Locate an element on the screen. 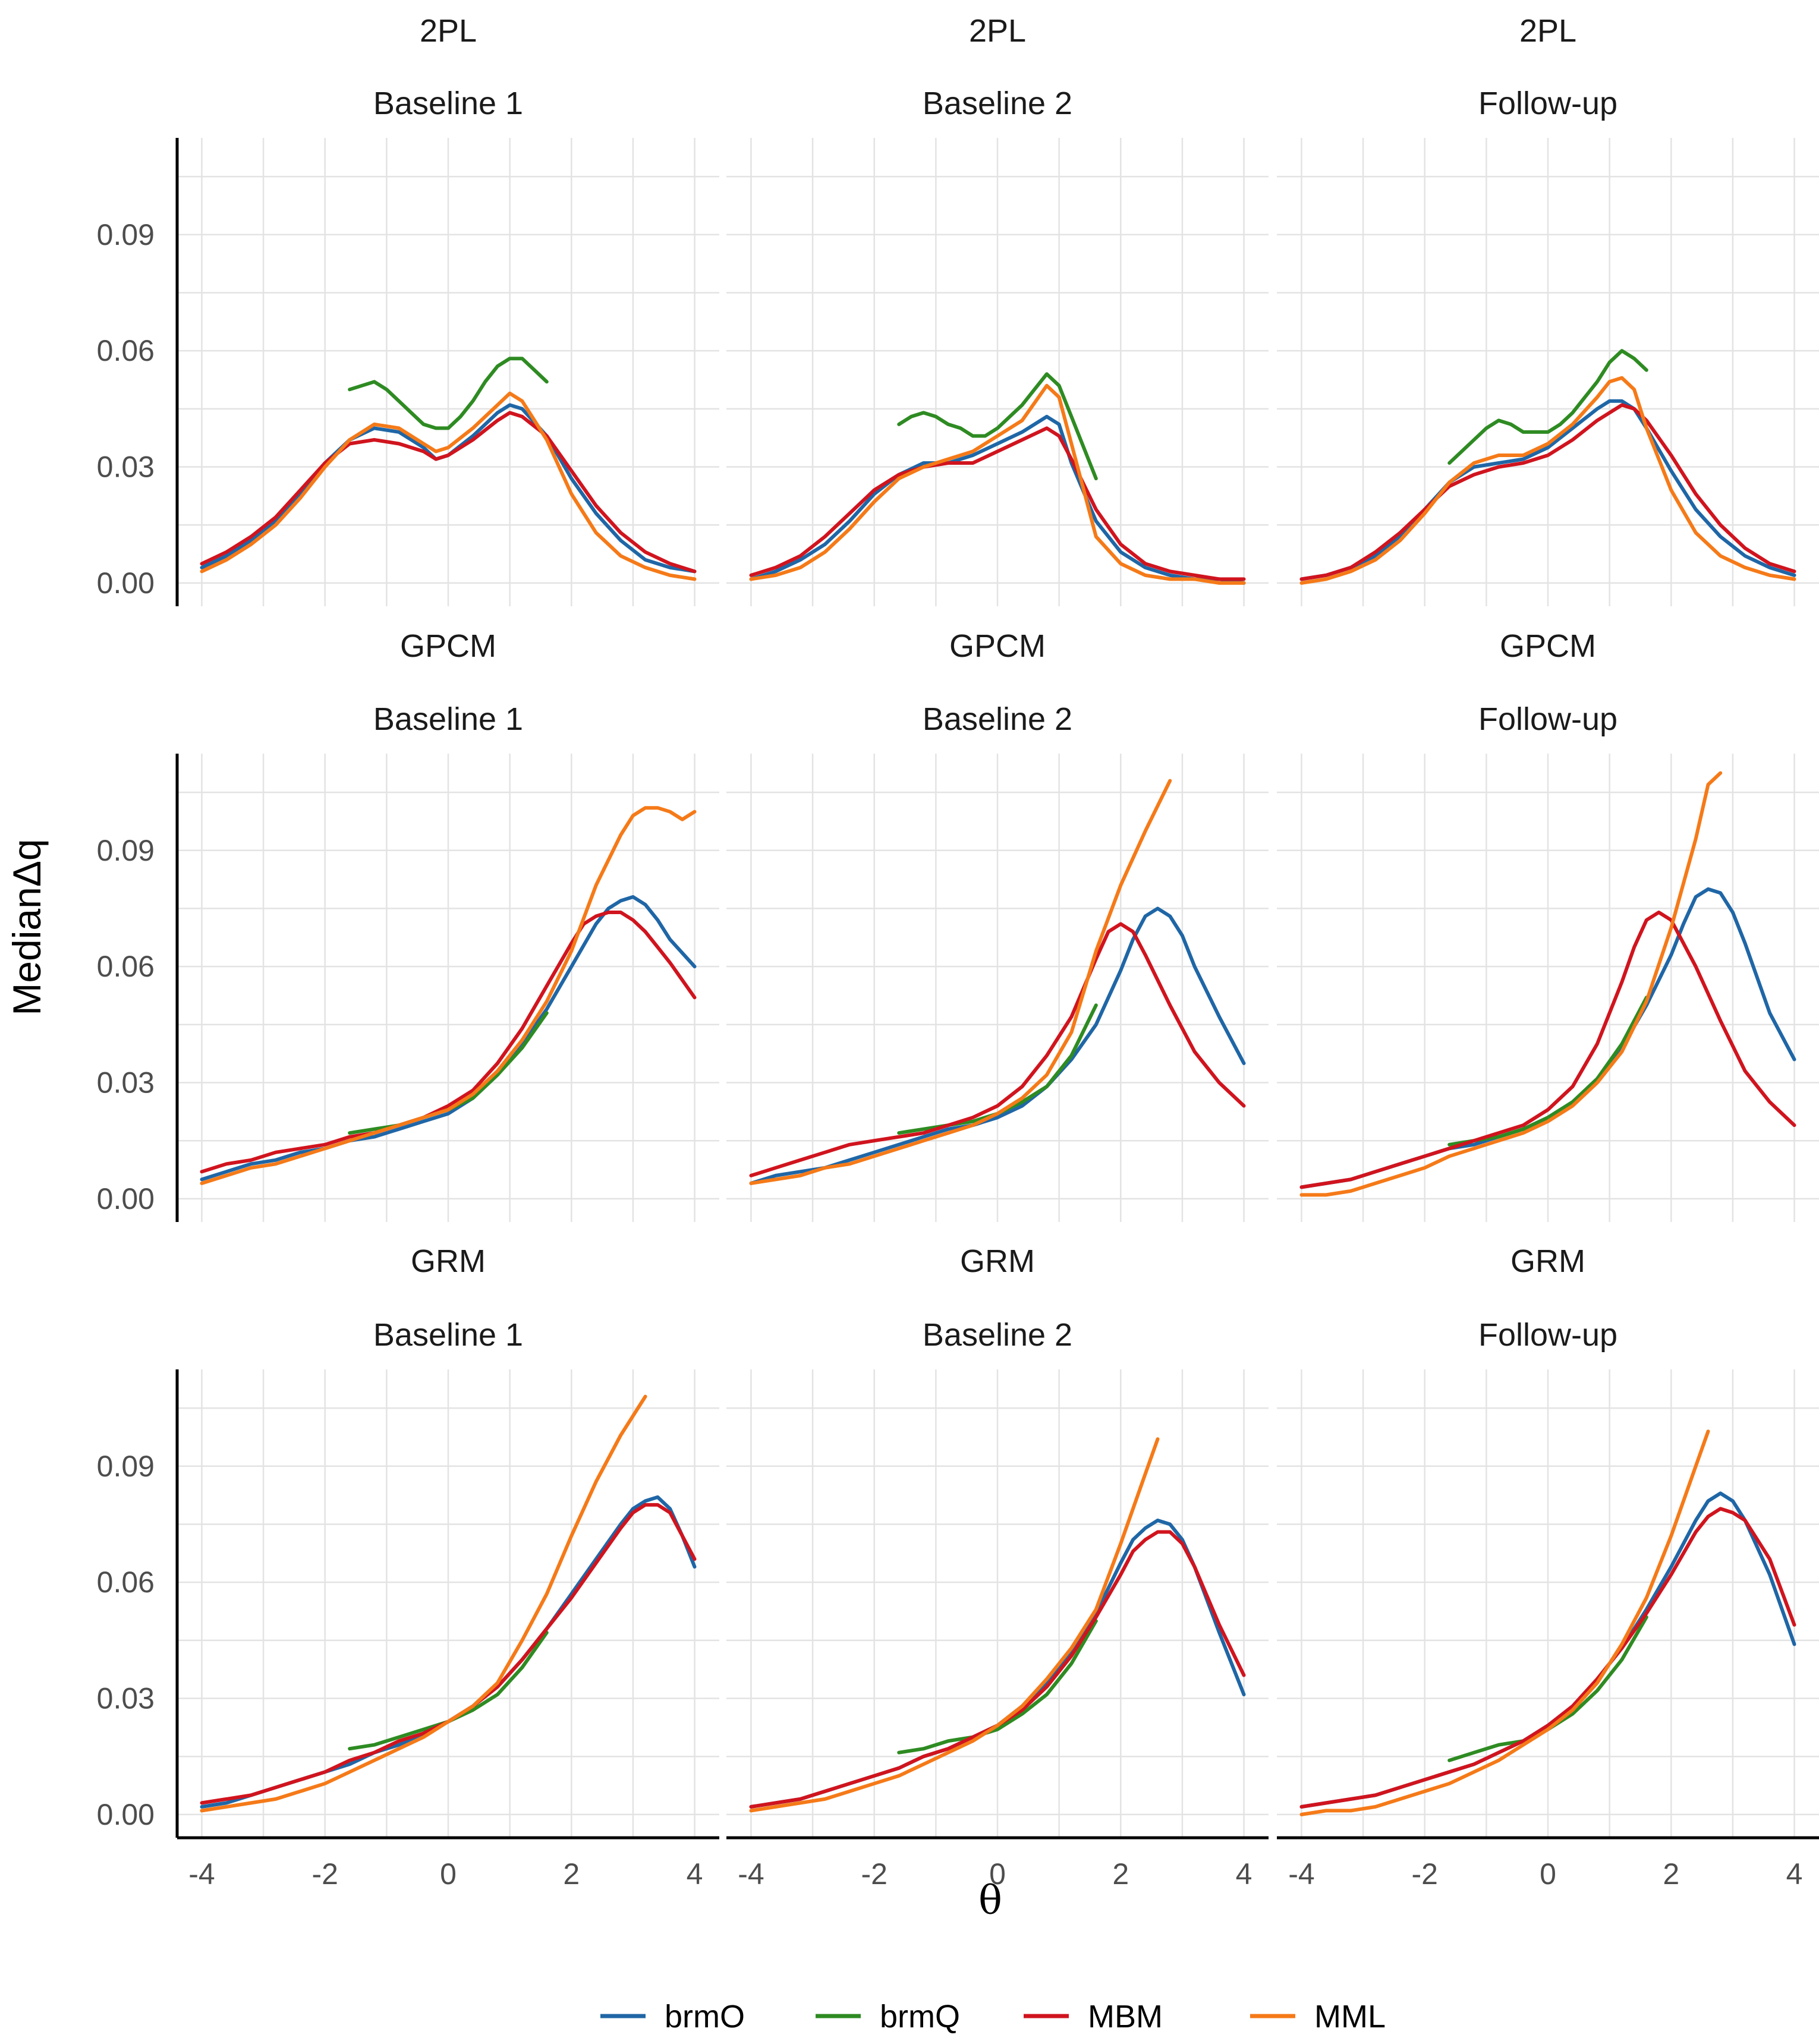  panel-gpcm-follow-up: GPCM Follow-up is located at coordinates (1548, 925).